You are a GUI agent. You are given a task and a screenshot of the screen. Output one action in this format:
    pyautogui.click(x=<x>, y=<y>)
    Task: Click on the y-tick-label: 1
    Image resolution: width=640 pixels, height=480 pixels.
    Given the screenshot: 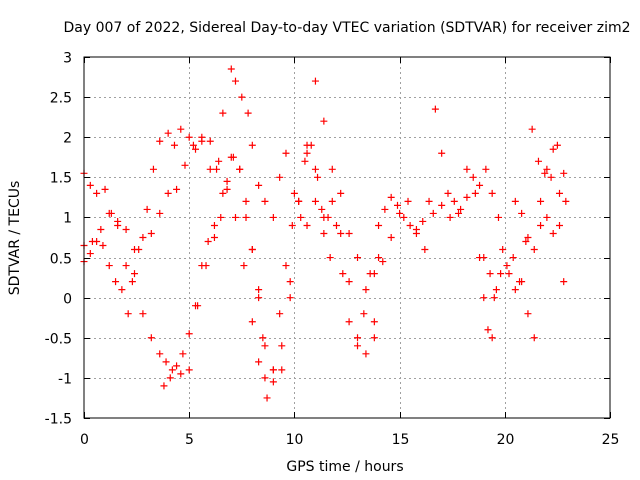 What is the action you would take?
    pyautogui.click(x=67, y=219)
    